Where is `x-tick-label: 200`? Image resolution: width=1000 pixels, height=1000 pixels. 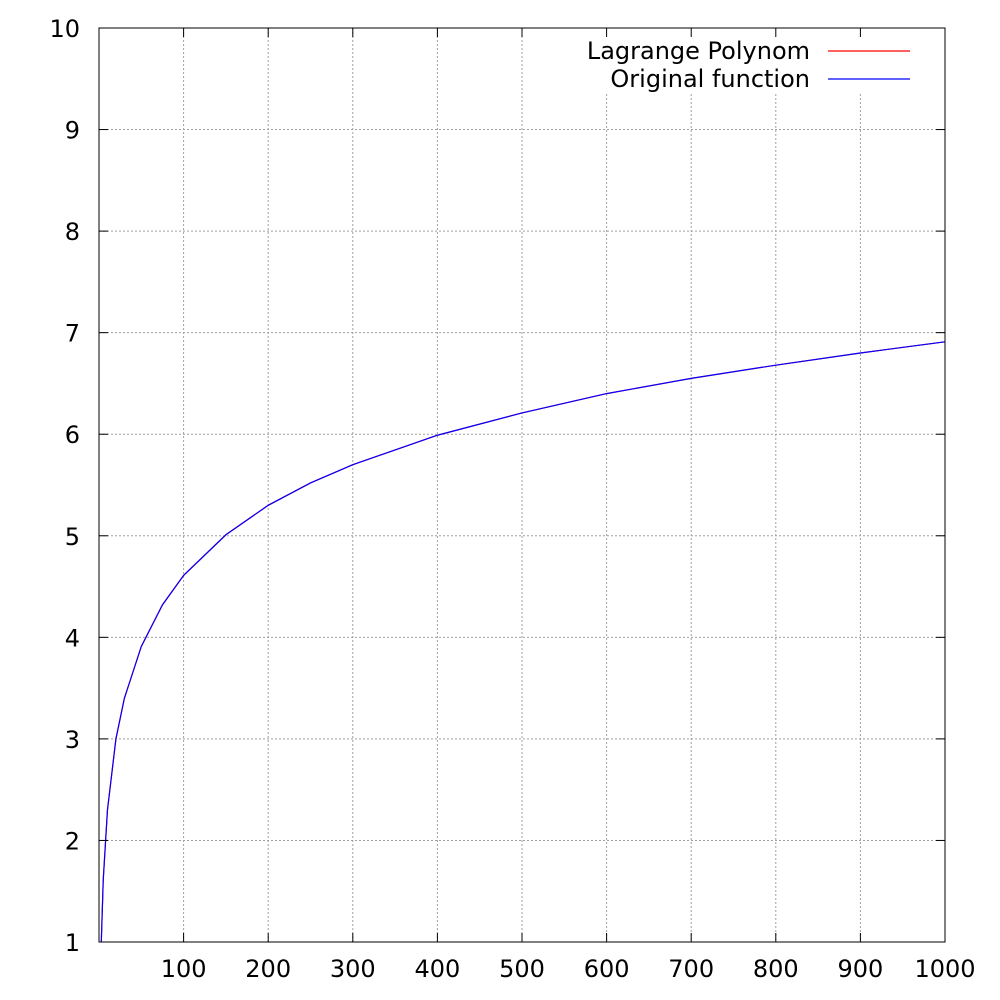 x-tick-label: 200 is located at coordinates (268, 969).